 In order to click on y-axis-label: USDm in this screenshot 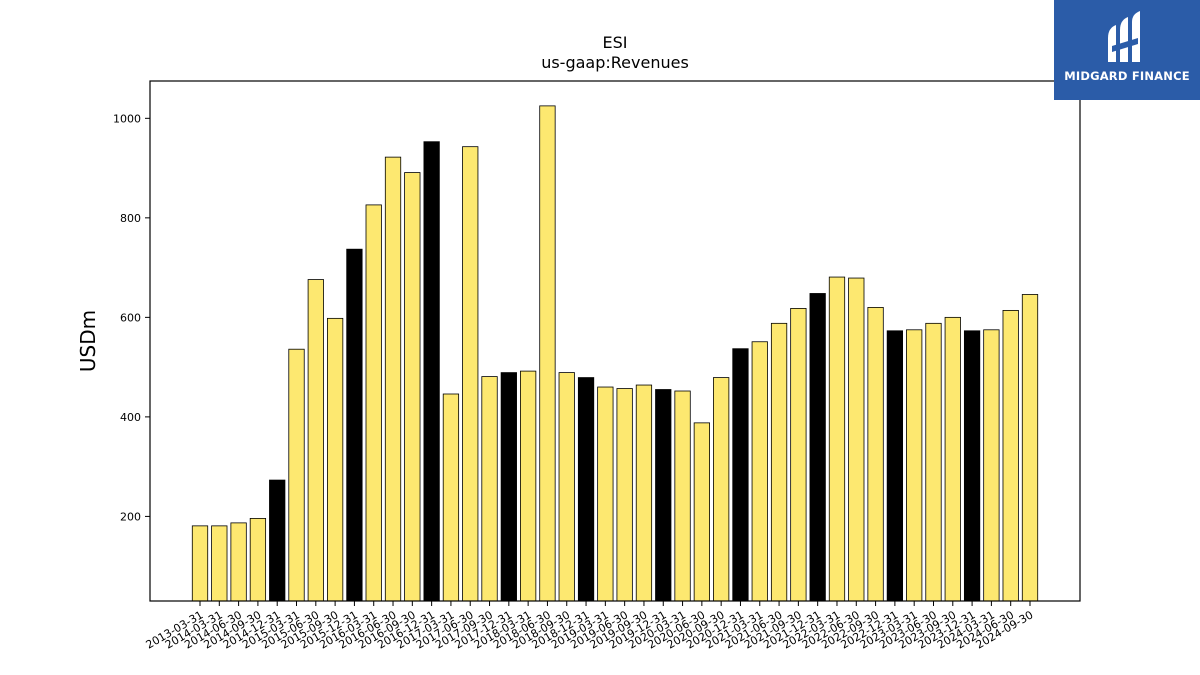, I will do `click(88, 341)`.